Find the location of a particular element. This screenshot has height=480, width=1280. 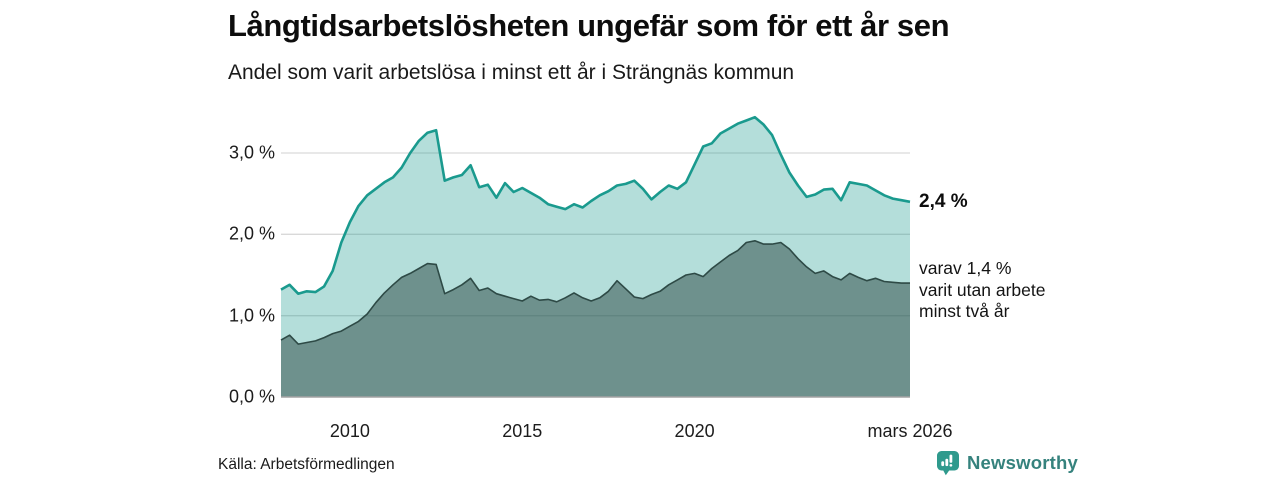

newsworthy-logo-icon is located at coordinates (948, 463).